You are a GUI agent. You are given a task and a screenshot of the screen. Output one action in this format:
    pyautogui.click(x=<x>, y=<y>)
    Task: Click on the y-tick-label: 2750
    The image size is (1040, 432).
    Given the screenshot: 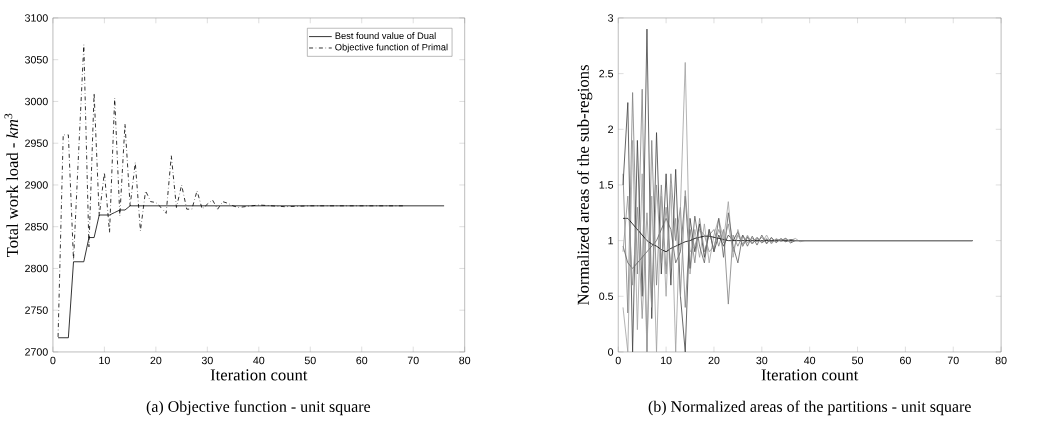 What is the action you would take?
    pyautogui.click(x=36, y=310)
    